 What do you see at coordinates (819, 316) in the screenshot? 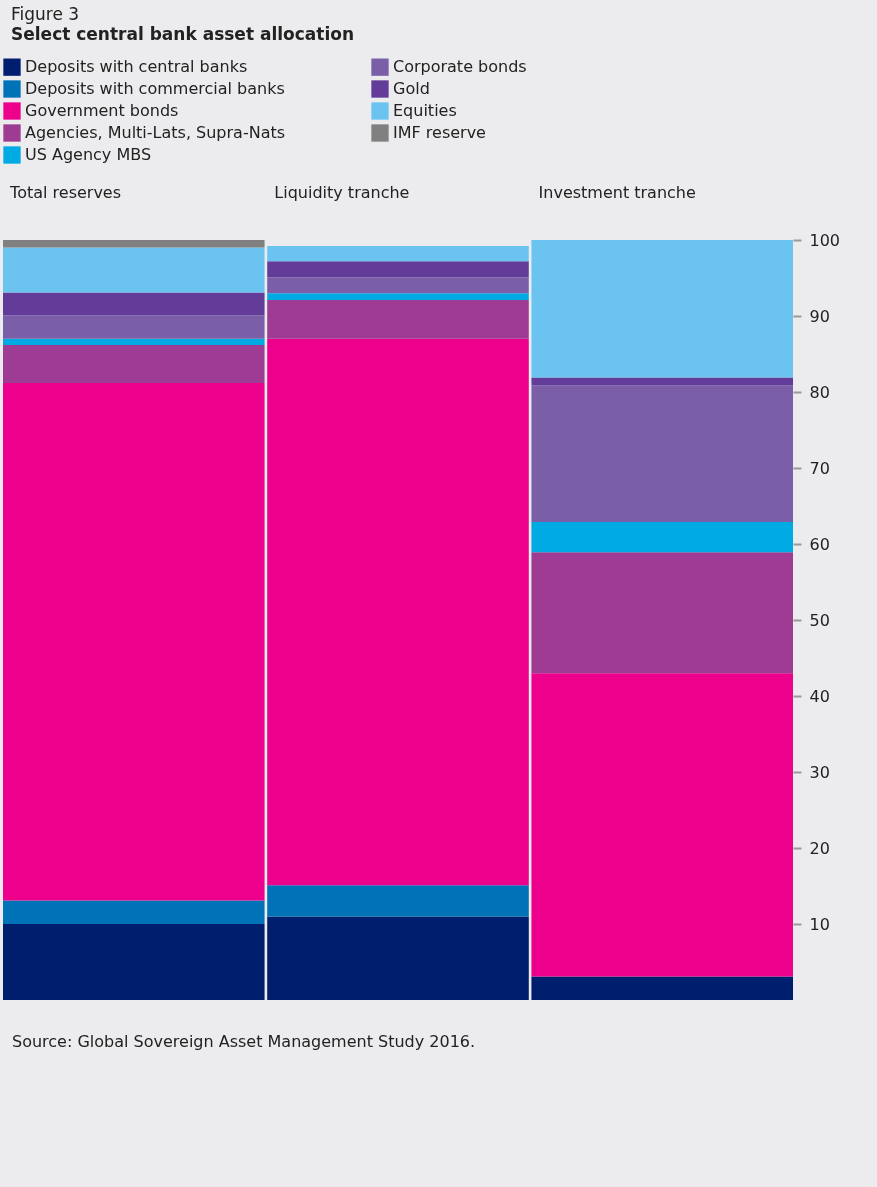
I see `y-tick-label: 90` at bounding box center [819, 316].